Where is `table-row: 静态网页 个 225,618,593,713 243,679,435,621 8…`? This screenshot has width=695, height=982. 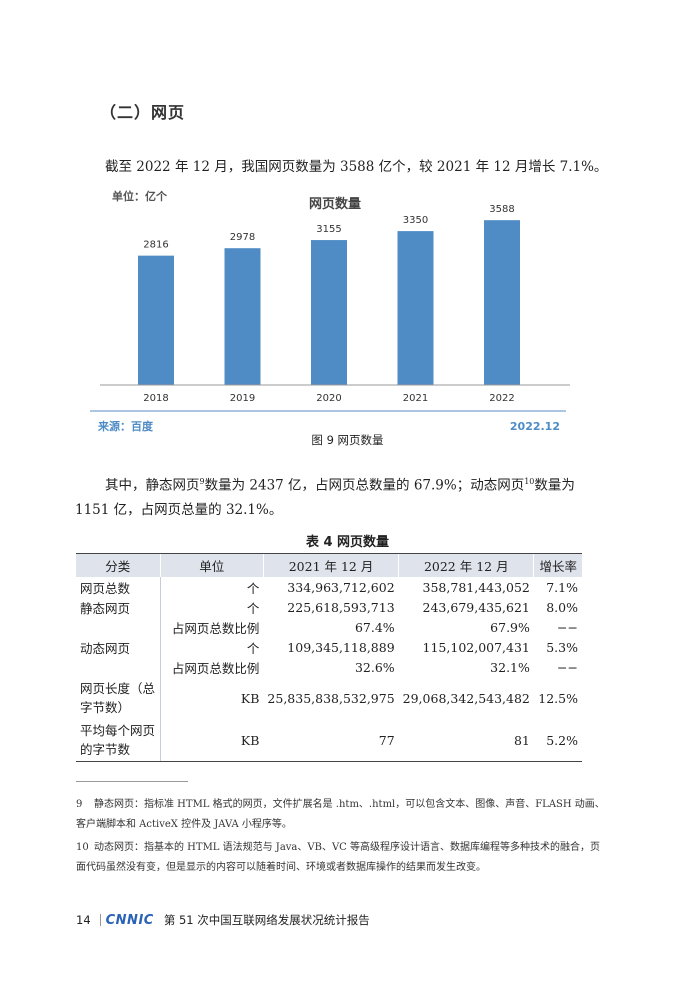
table-row: 静态网页 个 225,618,593,713 243,679,435,621 8… is located at coordinates (329, 607).